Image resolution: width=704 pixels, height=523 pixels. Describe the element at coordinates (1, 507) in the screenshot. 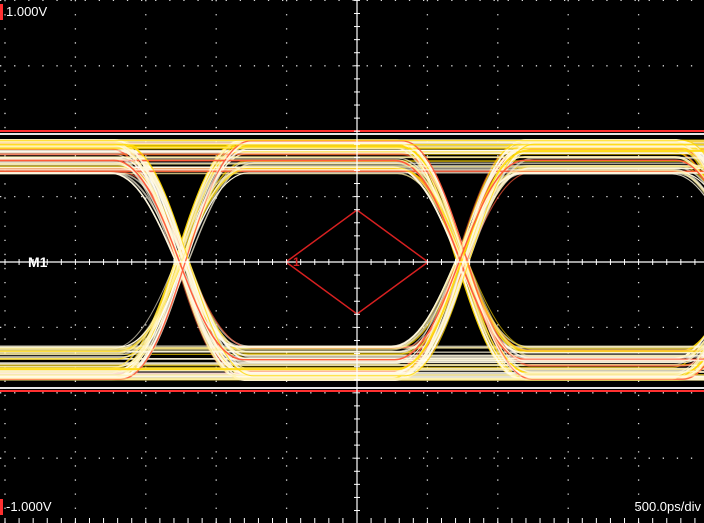

I see `bottom-left-marker` at that location.